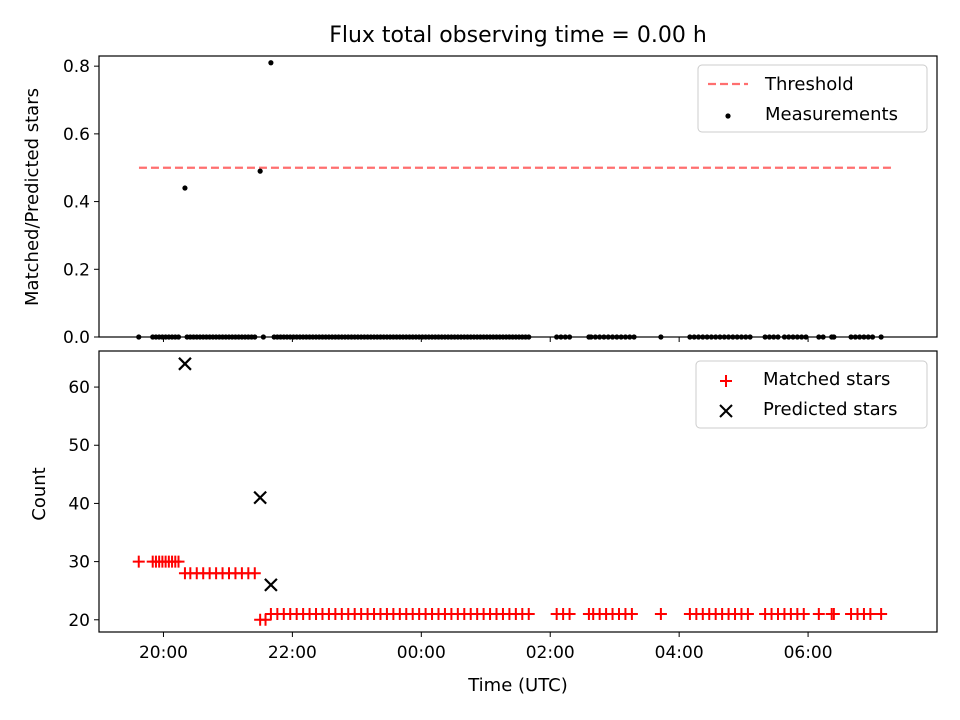 This screenshot has height=720, width=960. I want to click on top-y-tick-label: 0.2, so click(76, 270).